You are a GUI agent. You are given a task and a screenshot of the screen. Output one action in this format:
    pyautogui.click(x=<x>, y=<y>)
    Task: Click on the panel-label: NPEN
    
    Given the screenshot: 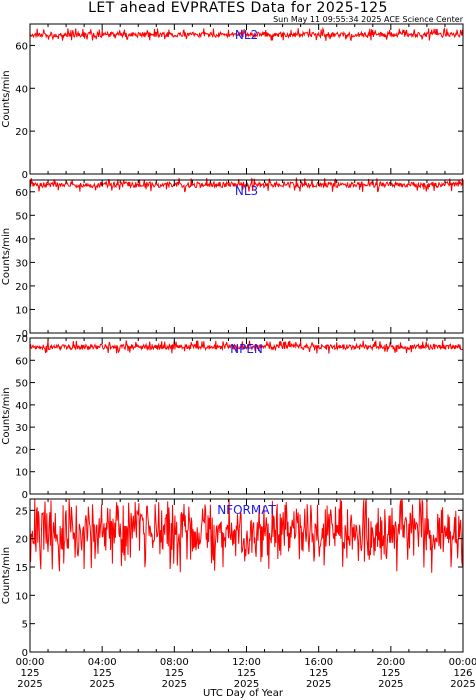 What is the action you would take?
    pyautogui.click(x=246, y=349)
    